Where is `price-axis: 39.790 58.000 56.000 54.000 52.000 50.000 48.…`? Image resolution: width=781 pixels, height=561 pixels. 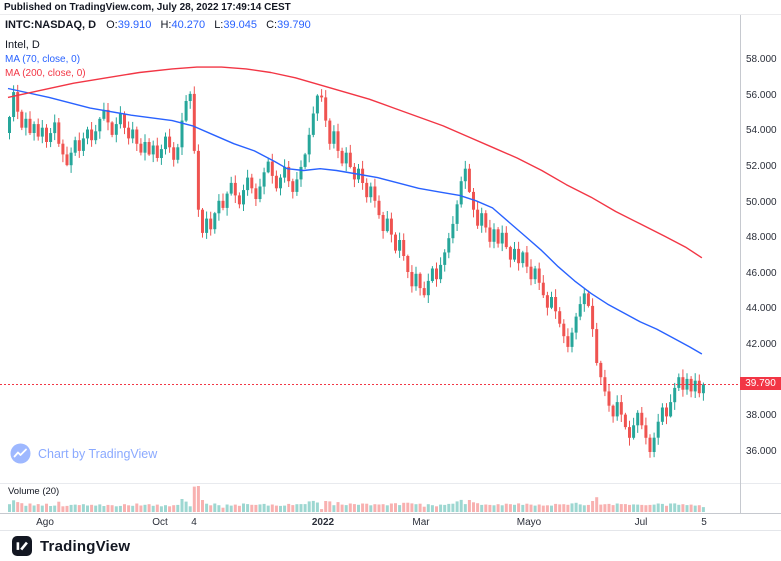 price-axis: 39.790 58.000 56.000 54.000 52.000 50.000 48.… is located at coordinates (760, 272).